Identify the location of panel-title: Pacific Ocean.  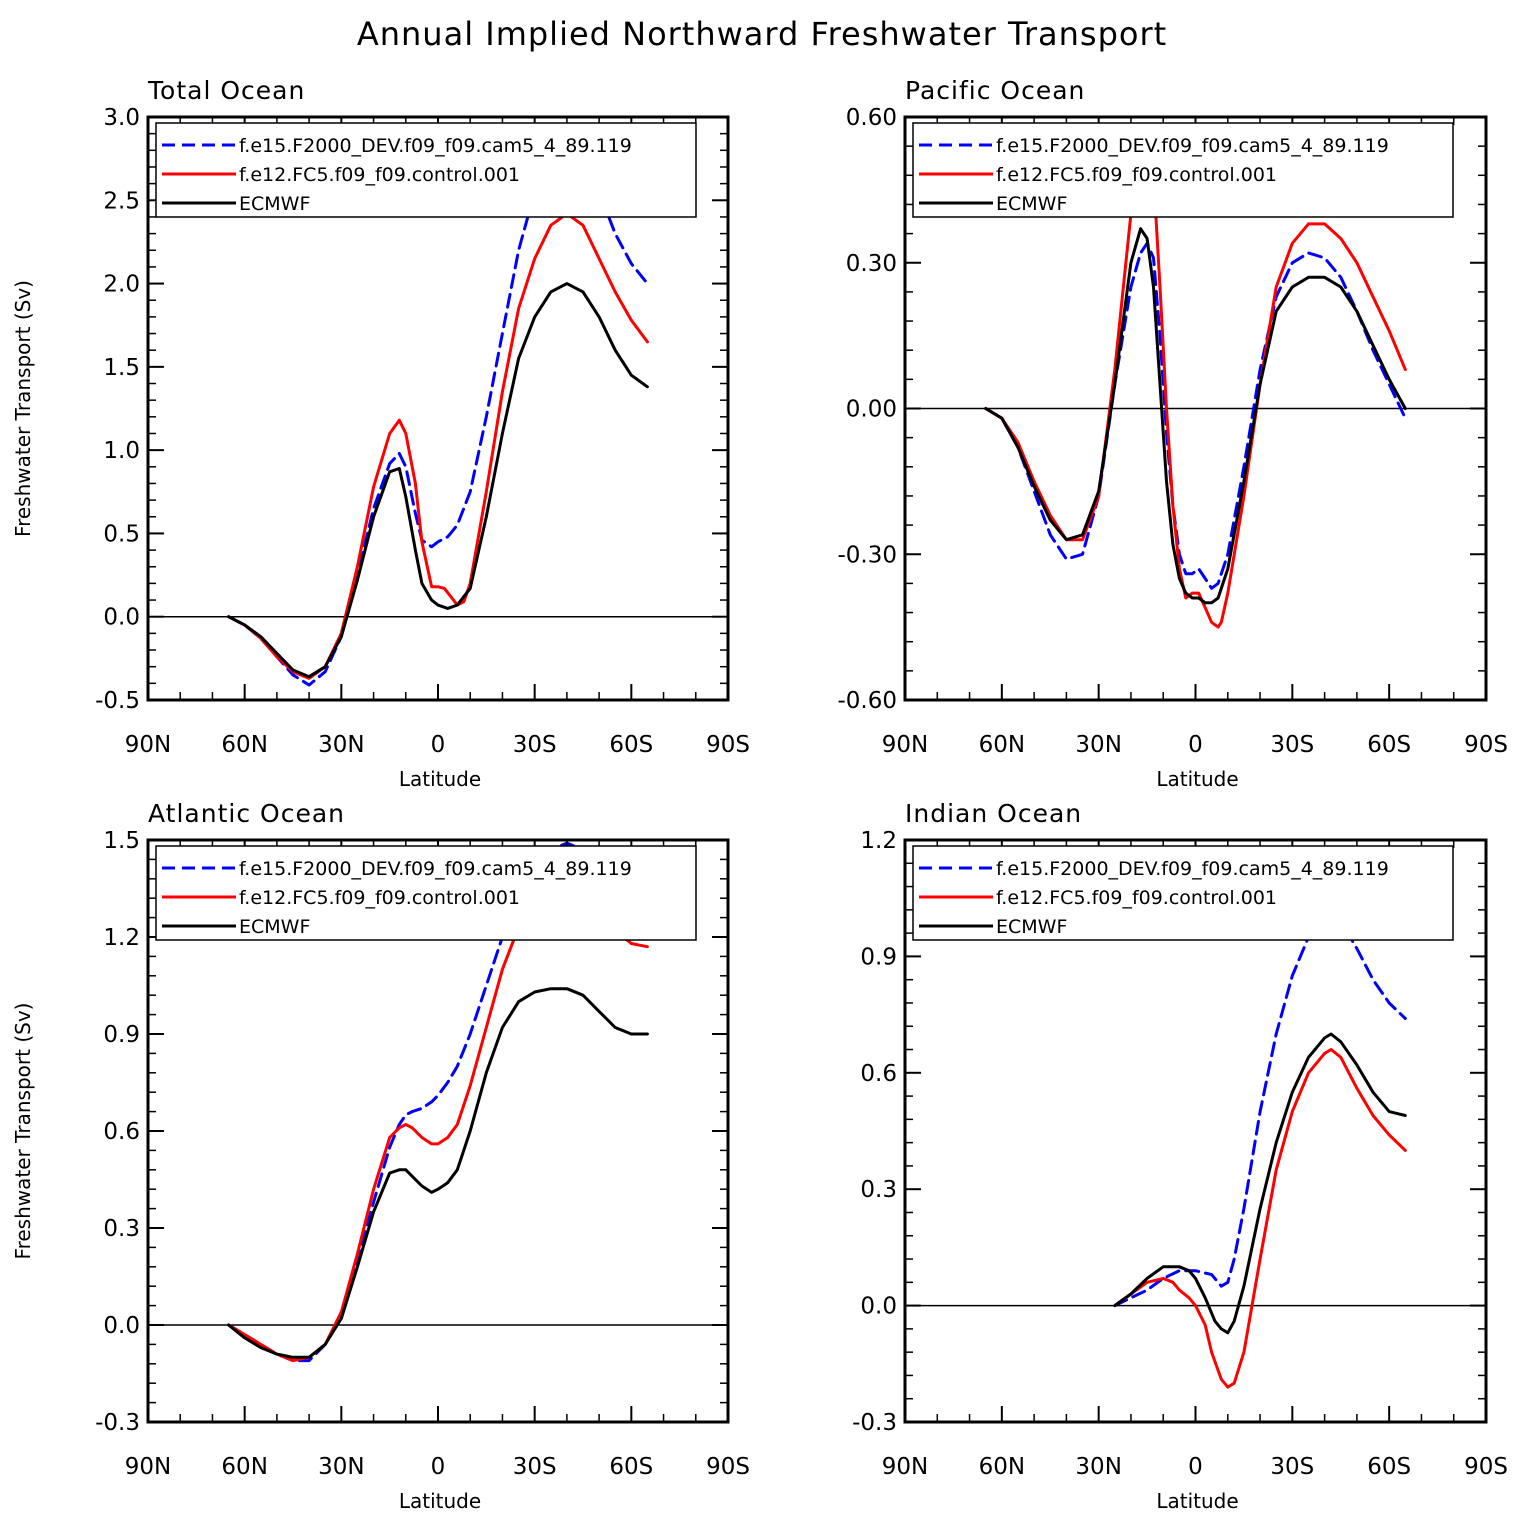
(995, 90).